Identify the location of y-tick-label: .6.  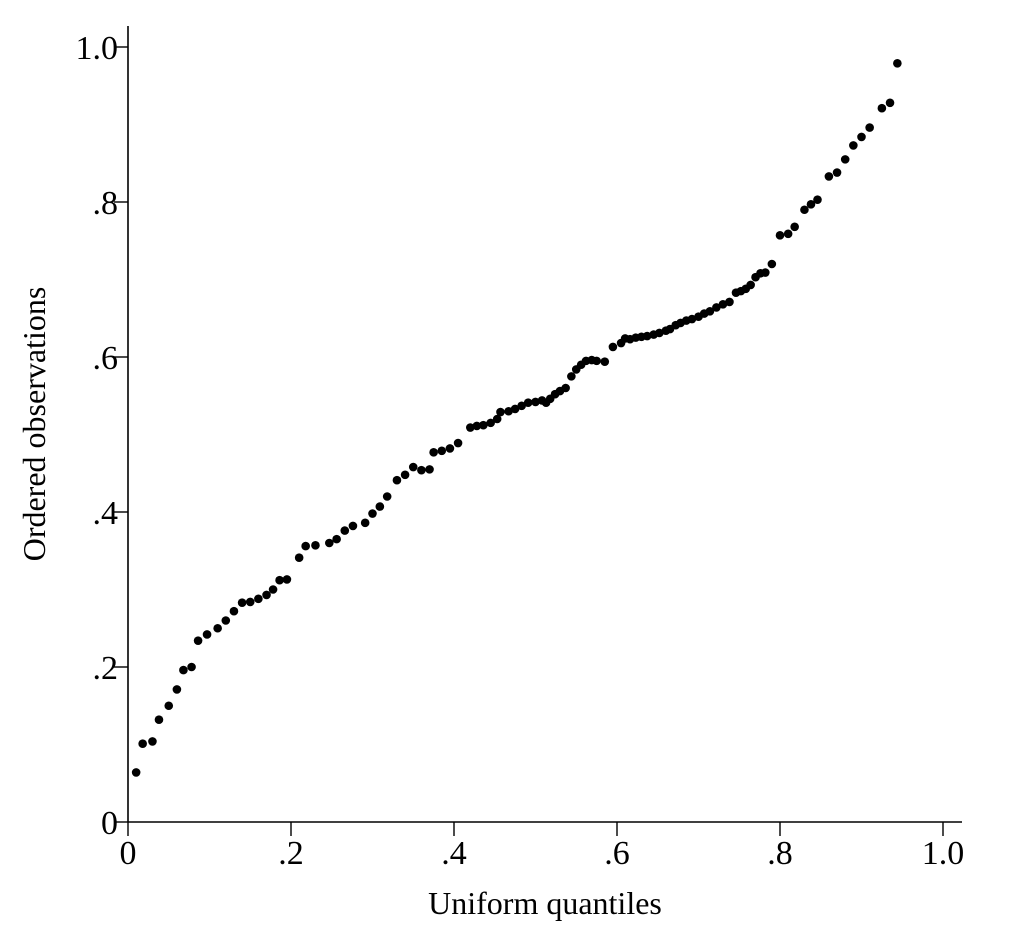
(106, 358).